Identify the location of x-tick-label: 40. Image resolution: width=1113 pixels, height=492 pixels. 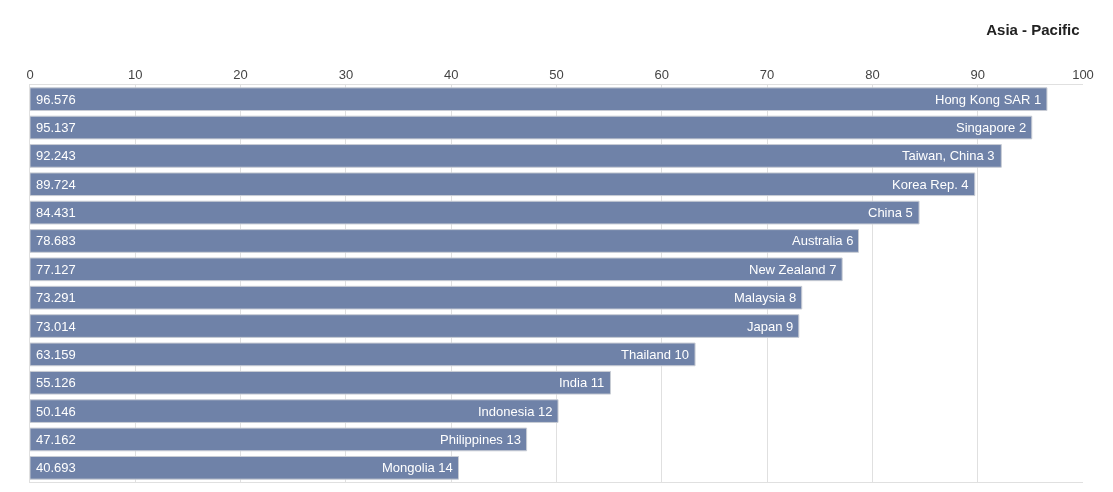
(451, 74).